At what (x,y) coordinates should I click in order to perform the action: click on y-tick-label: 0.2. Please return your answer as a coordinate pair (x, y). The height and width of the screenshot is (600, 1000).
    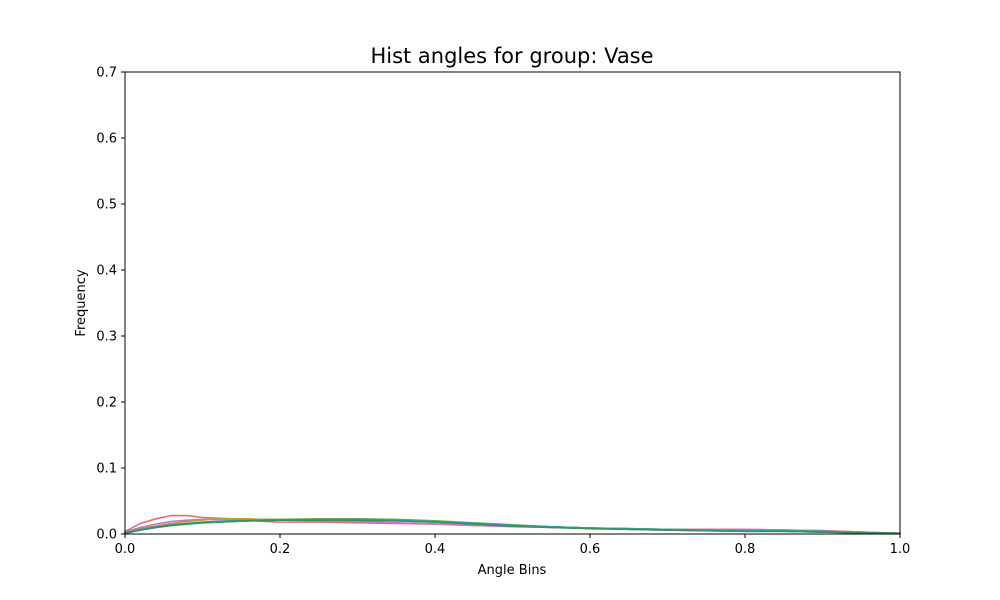
    Looking at the image, I should click on (106, 403).